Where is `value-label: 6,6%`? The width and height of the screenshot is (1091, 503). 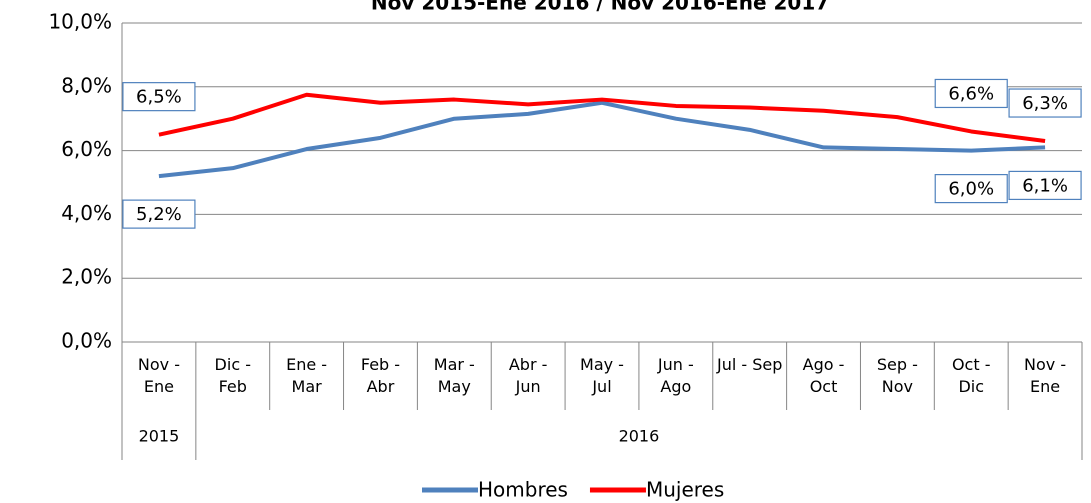
value-label: 6,6% is located at coordinates (971, 93).